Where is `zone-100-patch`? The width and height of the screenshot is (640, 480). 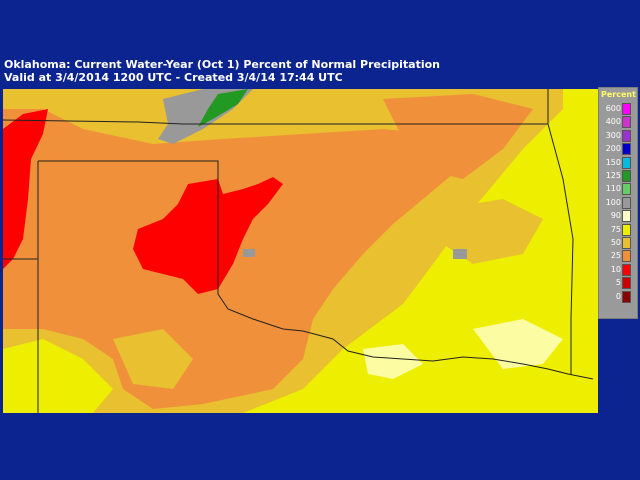
zone-100-patch is located at coordinates (460, 254).